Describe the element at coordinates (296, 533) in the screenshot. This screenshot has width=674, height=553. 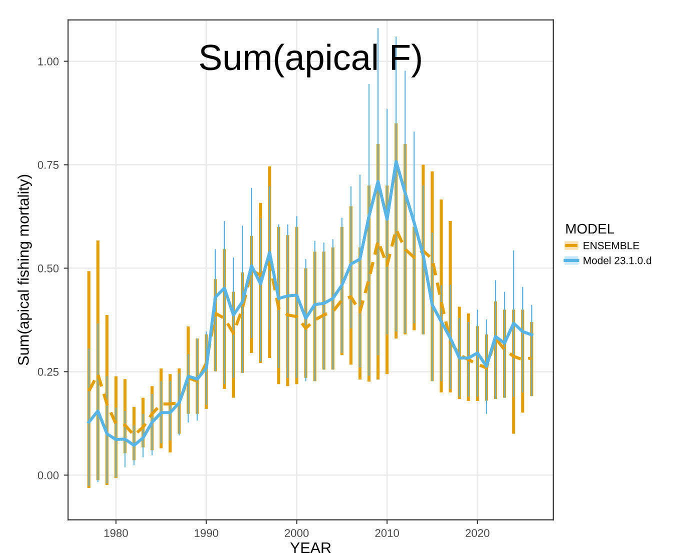
I see `x-tick-label: 2000` at that location.